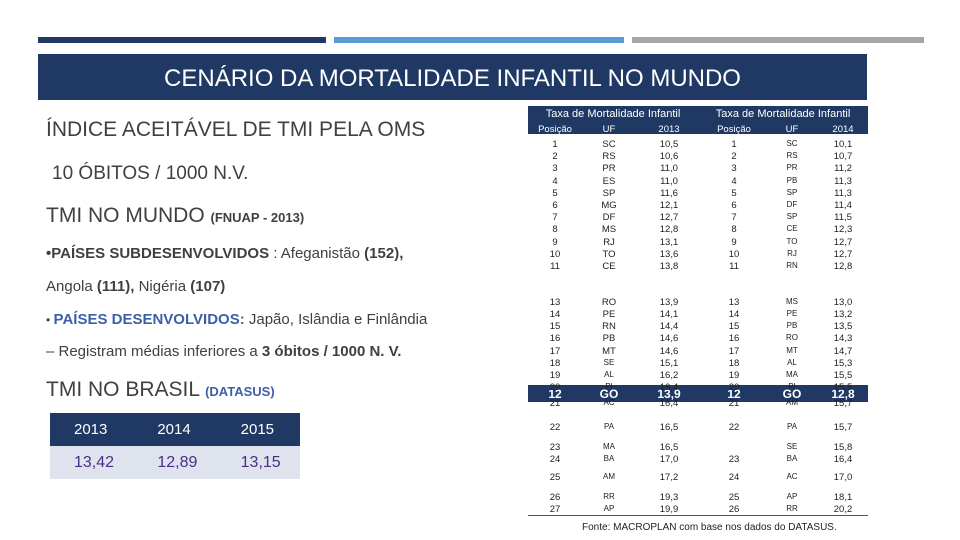 This screenshot has width=960, height=540. I want to click on slide-title: CENÁRIO DA MORTALIDADE INFANTIL NO MUNDO, so click(452, 77).